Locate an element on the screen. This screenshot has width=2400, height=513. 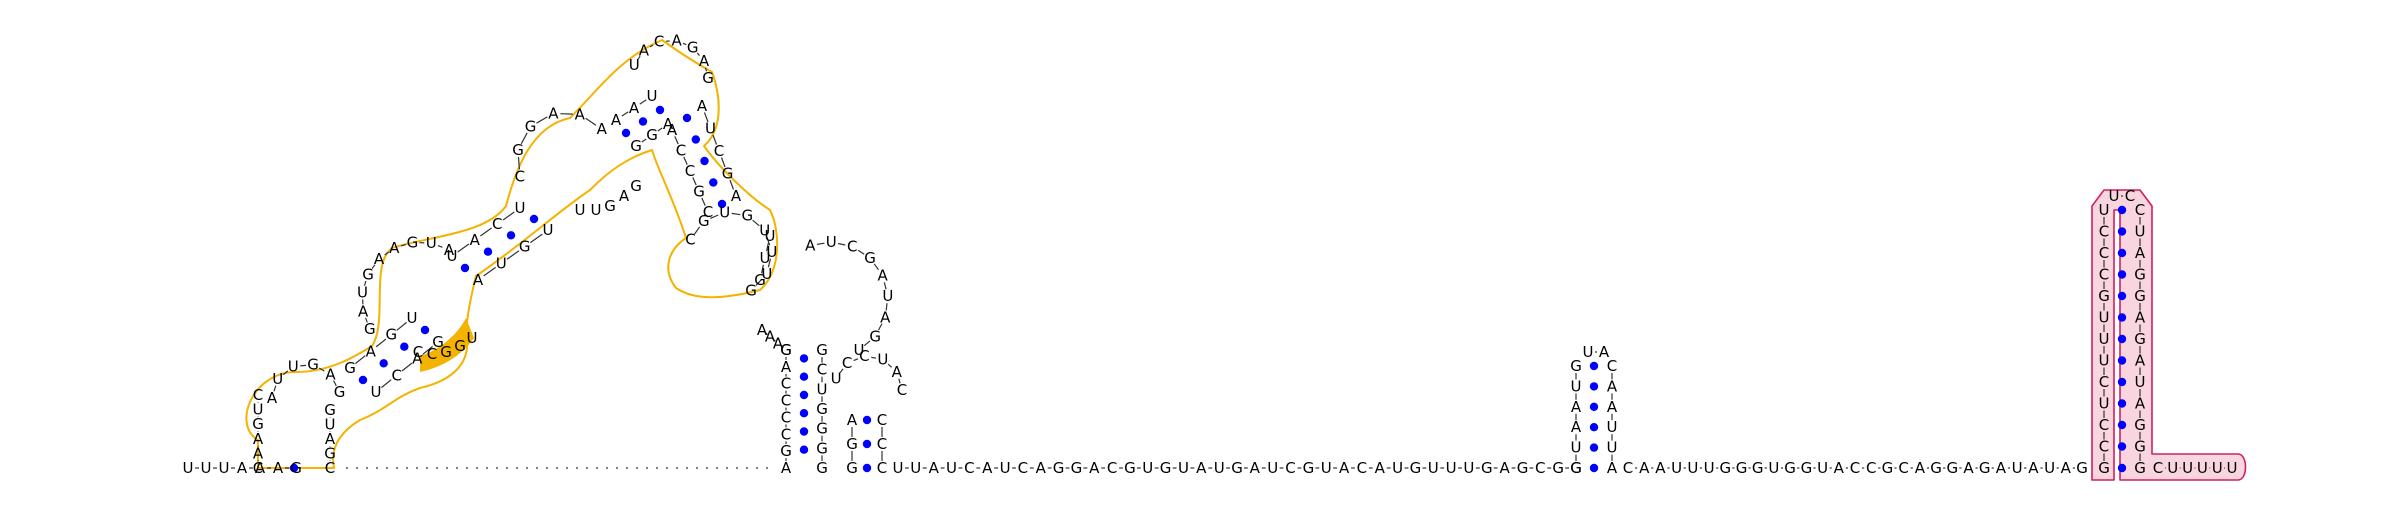
hairpin-b-loop-nt: C is located at coordinates (864, 356).